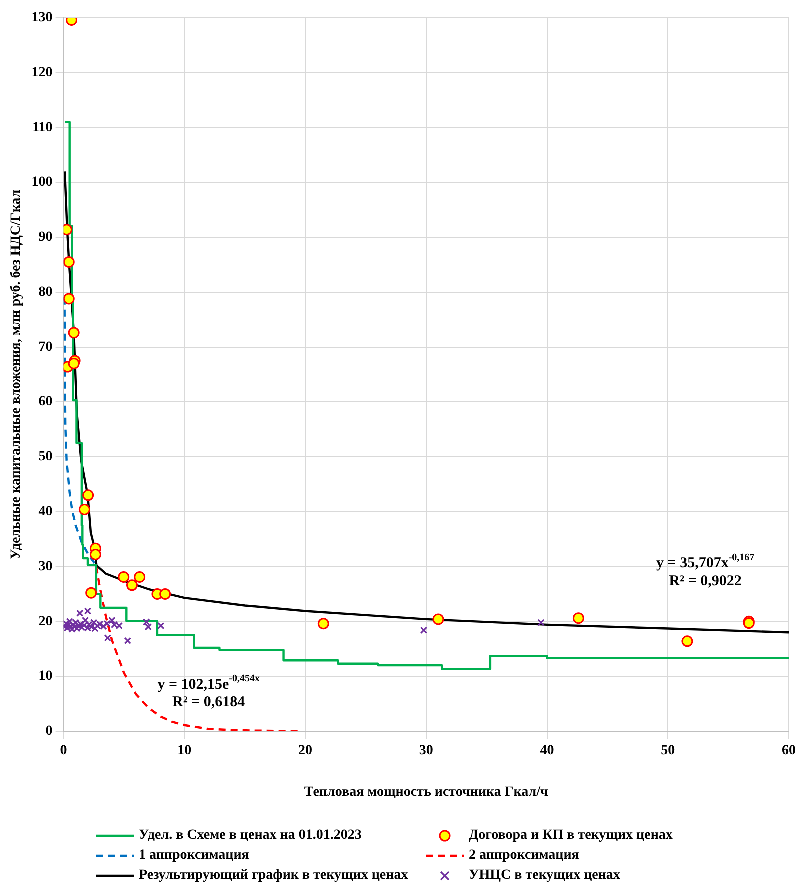  I want to click on y-tick-label: 30, so click(45, 566).